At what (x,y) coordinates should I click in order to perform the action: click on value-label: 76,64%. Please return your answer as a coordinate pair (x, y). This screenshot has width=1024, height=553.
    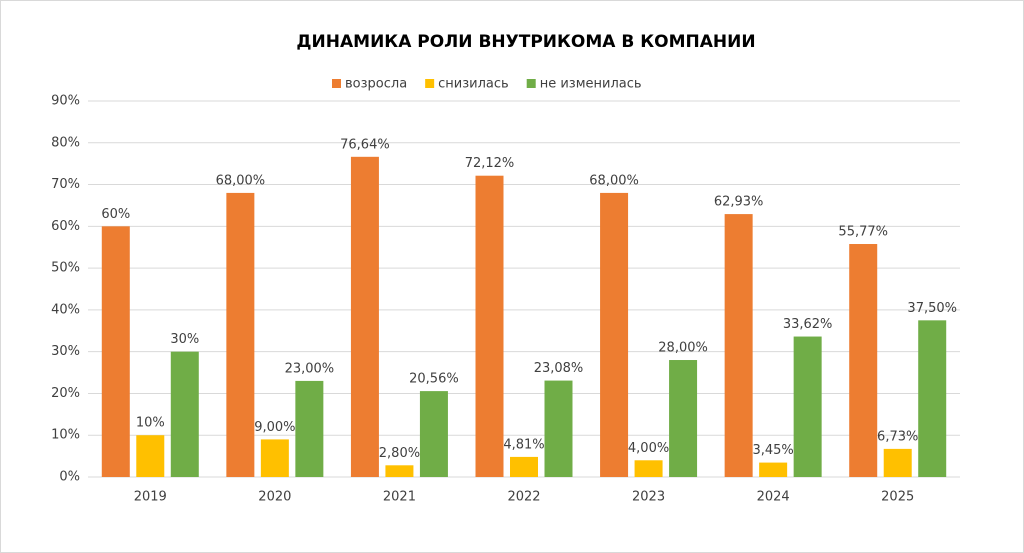
    Looking at the image, I should click on (365, 144).